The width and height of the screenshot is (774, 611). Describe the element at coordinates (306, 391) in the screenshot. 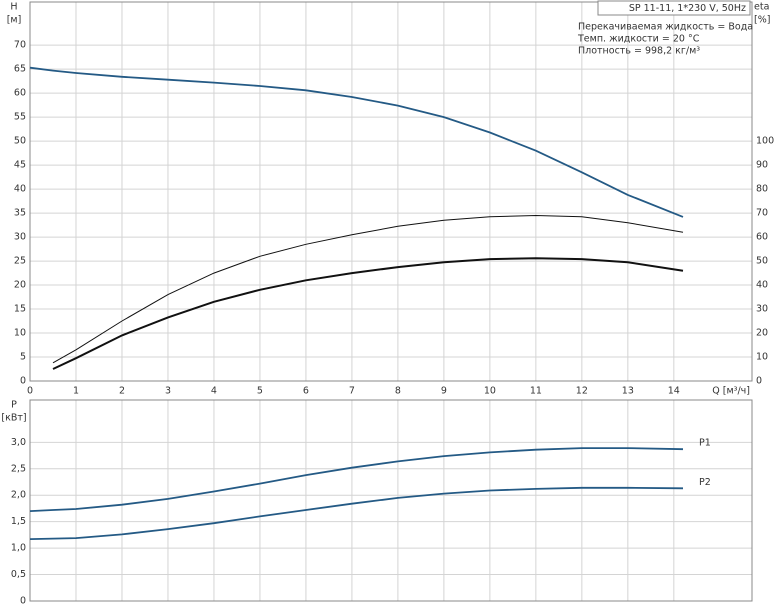

I see `x-tick-label: 6` at that location.